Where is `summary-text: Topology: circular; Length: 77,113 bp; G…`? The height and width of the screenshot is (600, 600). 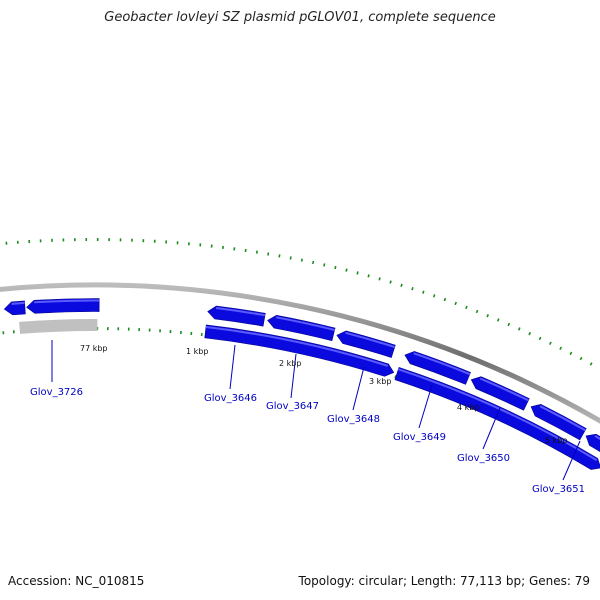 summary-text: Topology: circular; Length: 77,113 bp; G… is located at coordinates (444, 581).